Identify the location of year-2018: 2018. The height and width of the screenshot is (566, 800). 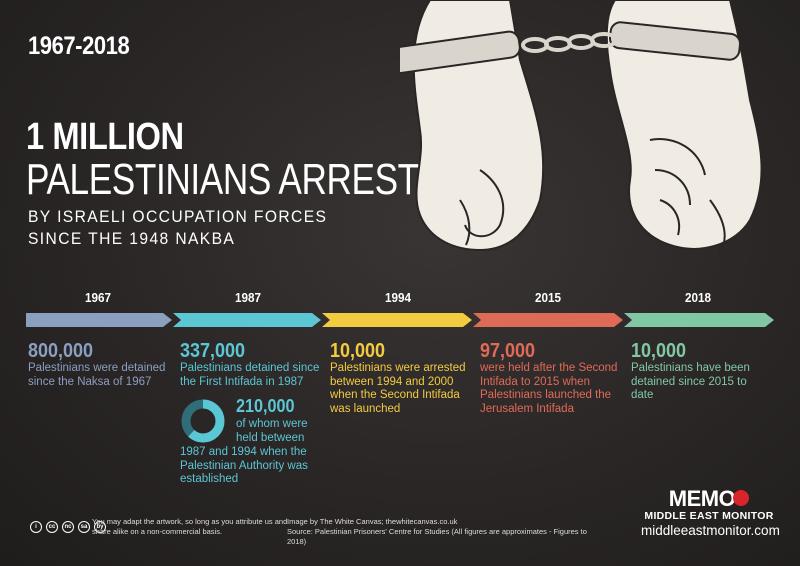
(698, 297).